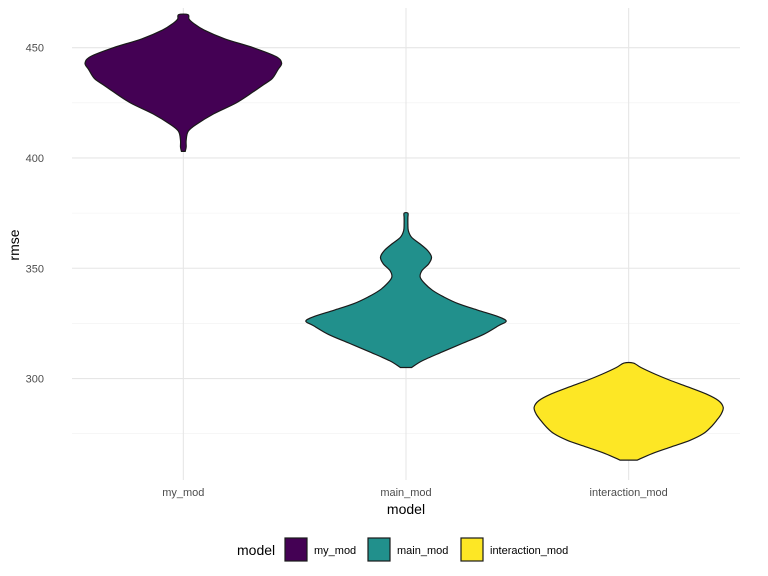  Describe the element at coordinates (35, 49) in the screenshot. I see `y-tick-label-3: 450` at that location.